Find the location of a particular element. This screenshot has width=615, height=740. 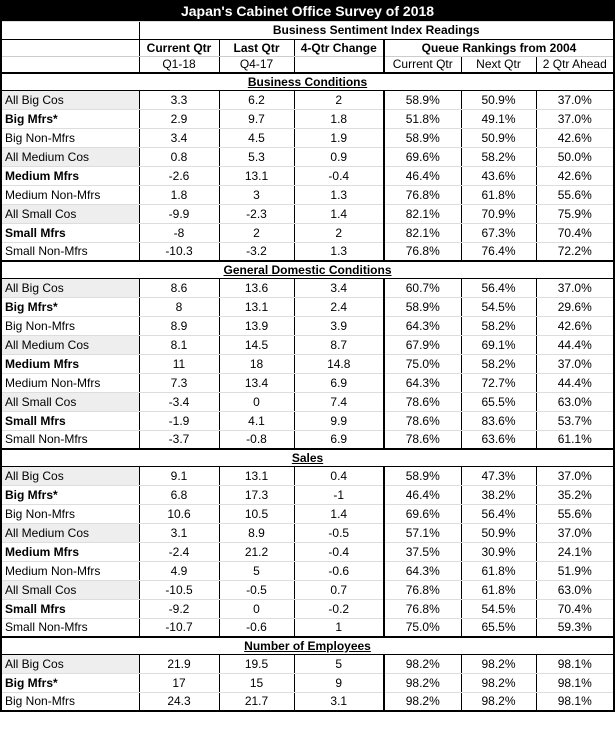

value-cell: 21.2 is located at coordinates (256, 552).